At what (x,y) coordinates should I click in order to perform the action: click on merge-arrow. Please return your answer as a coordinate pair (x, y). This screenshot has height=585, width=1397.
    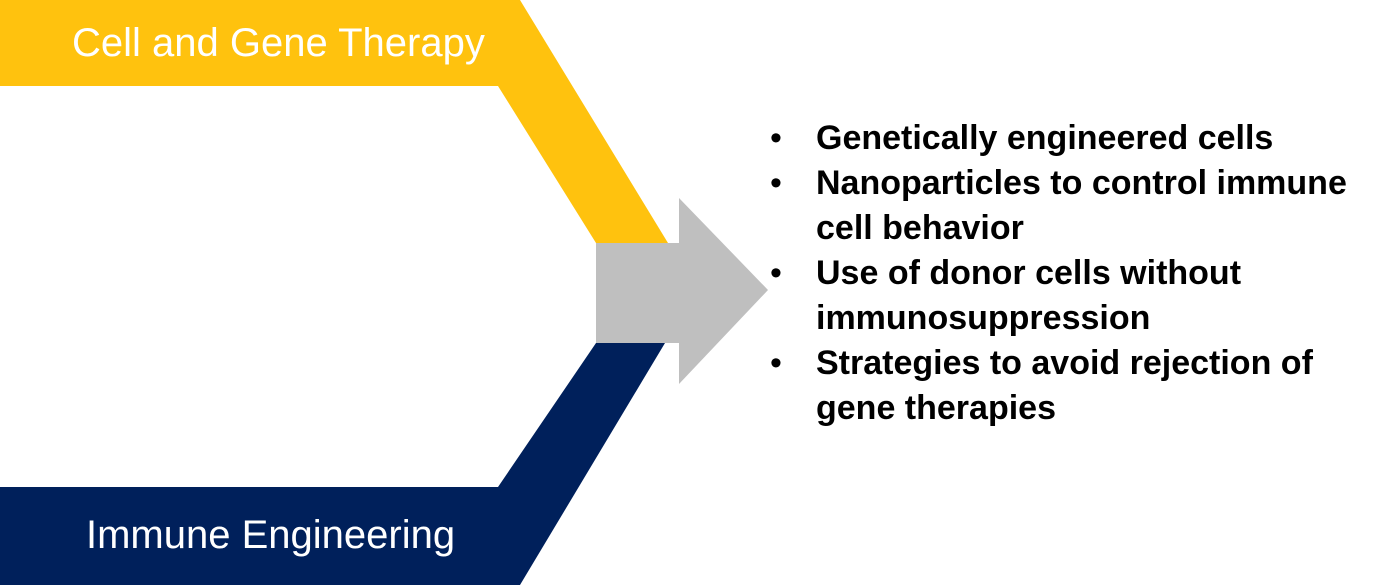
    Looking at the image, I should click on (682, 291).